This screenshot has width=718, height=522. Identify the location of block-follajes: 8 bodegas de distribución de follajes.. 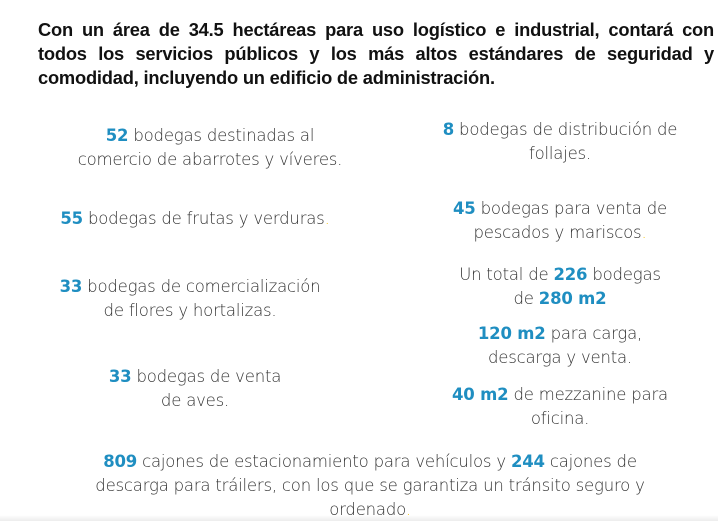
(560, 142).